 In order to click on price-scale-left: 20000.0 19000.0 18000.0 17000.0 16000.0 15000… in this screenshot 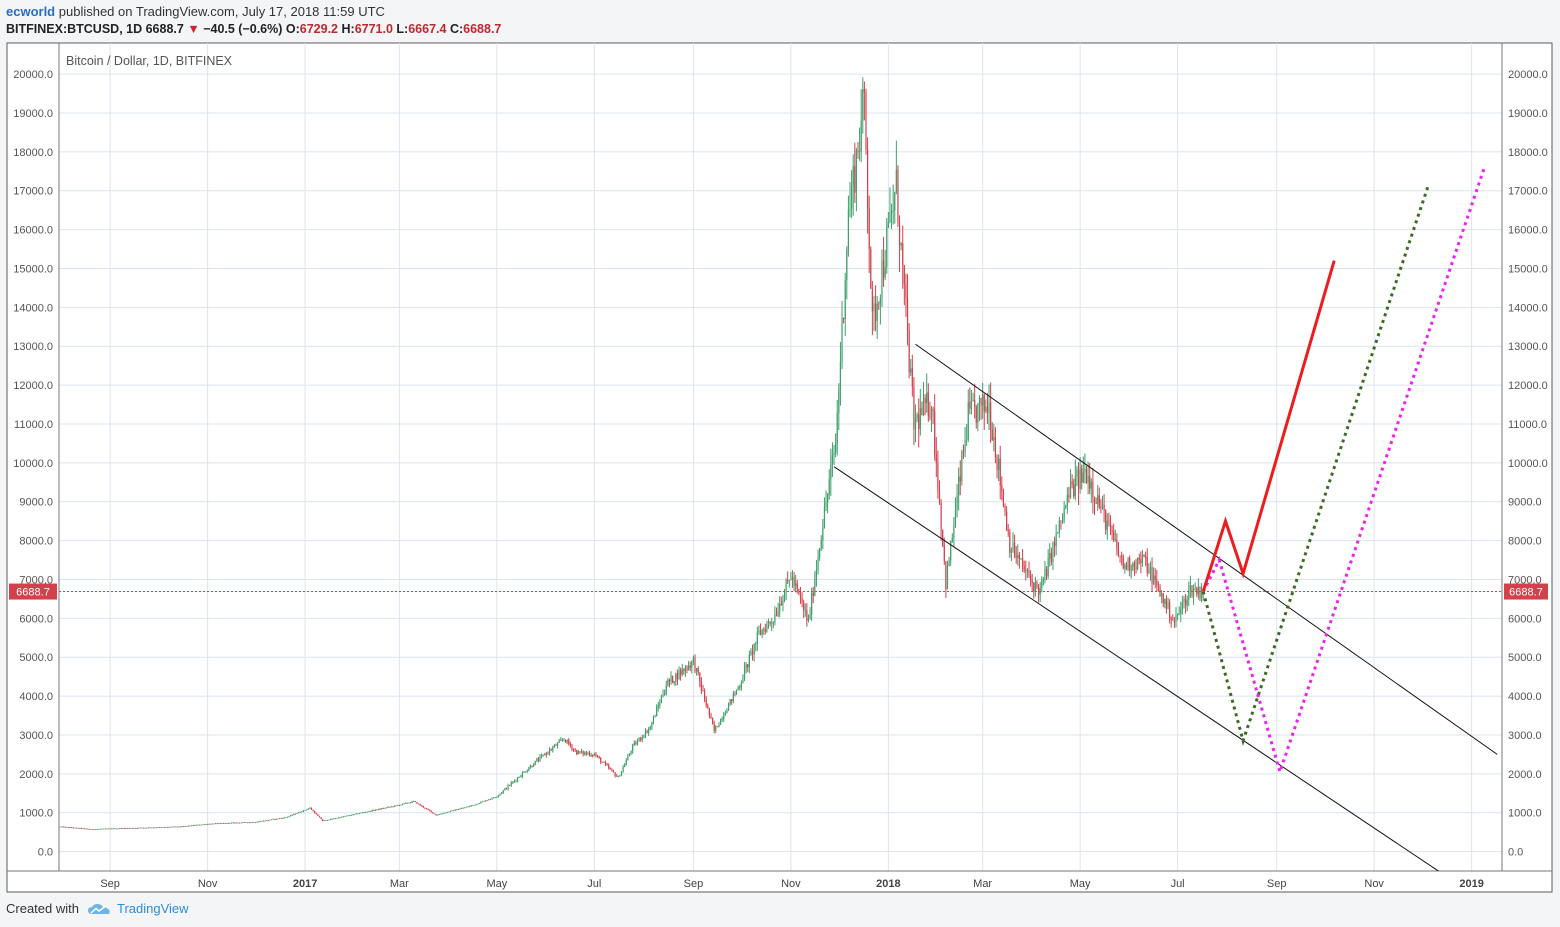, I will do `click(33, 463)`.